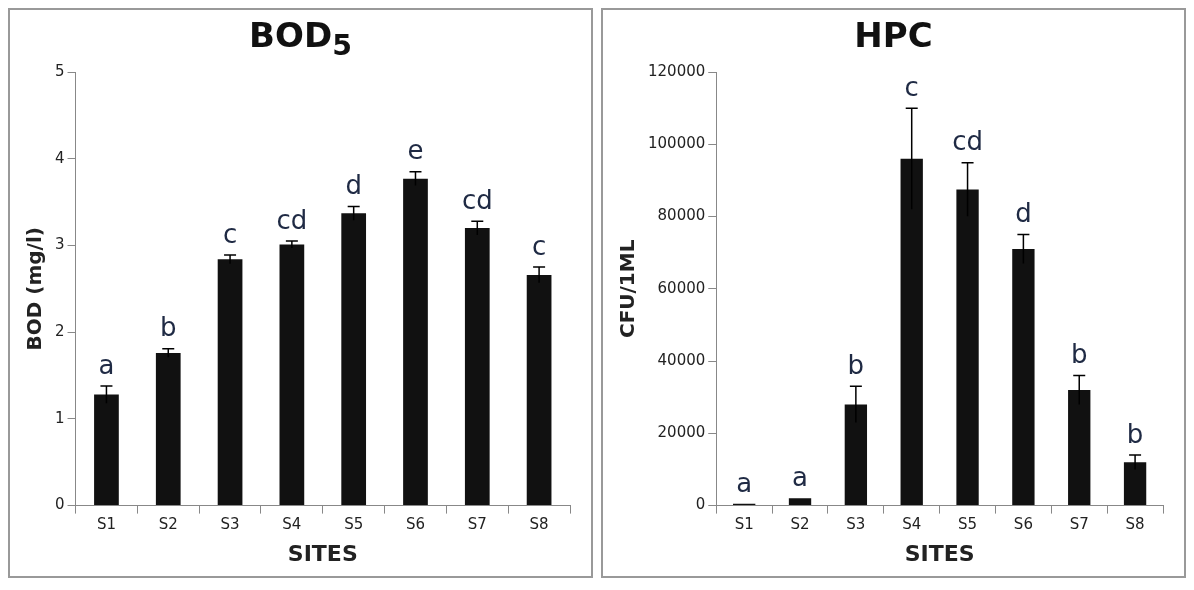 The height and width of the screenshot is (590, 1194). Describe the element at coordinates (60, 331) in the screenshot. I see `y-tick-label: 2` at that location.